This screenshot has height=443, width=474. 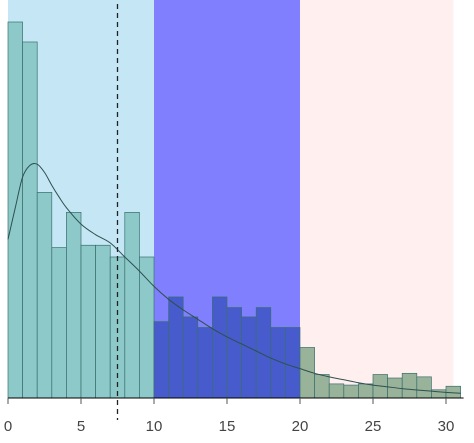 I want to click on x-tick-label-4: 20, so click(x=300, y=426).